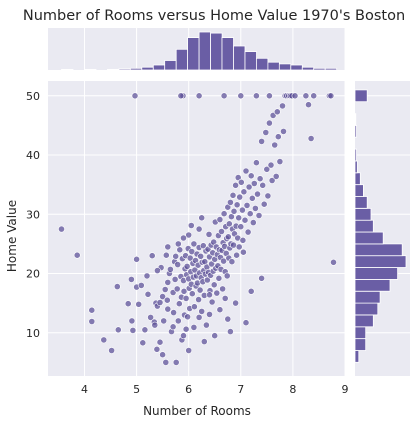 The height and width of the screenshot is (428, 417). I want to click on y-tick-label: 40, so click(33, 155).